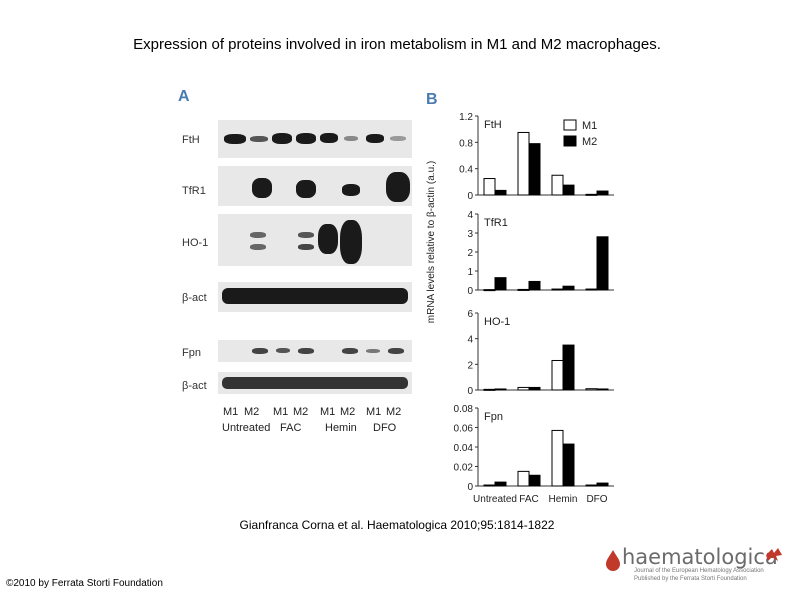 The width and height of the screenshot is (794, 595). Describe the element at coordinates (602, 484) in the screenshot. I see `bar-fpn-m2-dfo` at that location.